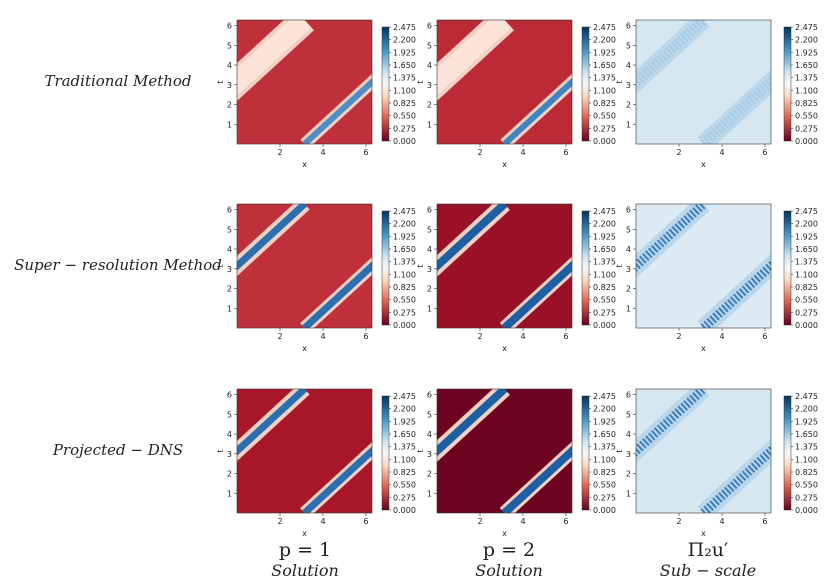 The image size is (830, 584). I want to click on column-title: p = 1, so click(305, 550).